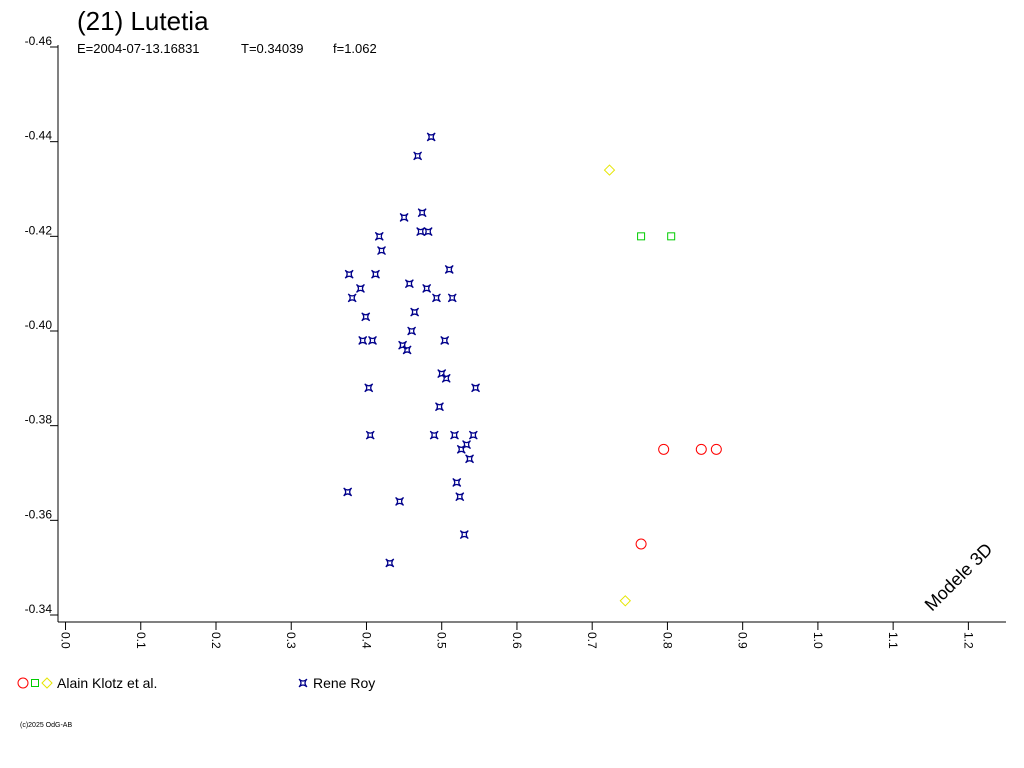 The image size is (1024, 768). Describe the element at coordinates (39, 41) in the screenshot. I see `y-tick-label: -0.46` at that location.